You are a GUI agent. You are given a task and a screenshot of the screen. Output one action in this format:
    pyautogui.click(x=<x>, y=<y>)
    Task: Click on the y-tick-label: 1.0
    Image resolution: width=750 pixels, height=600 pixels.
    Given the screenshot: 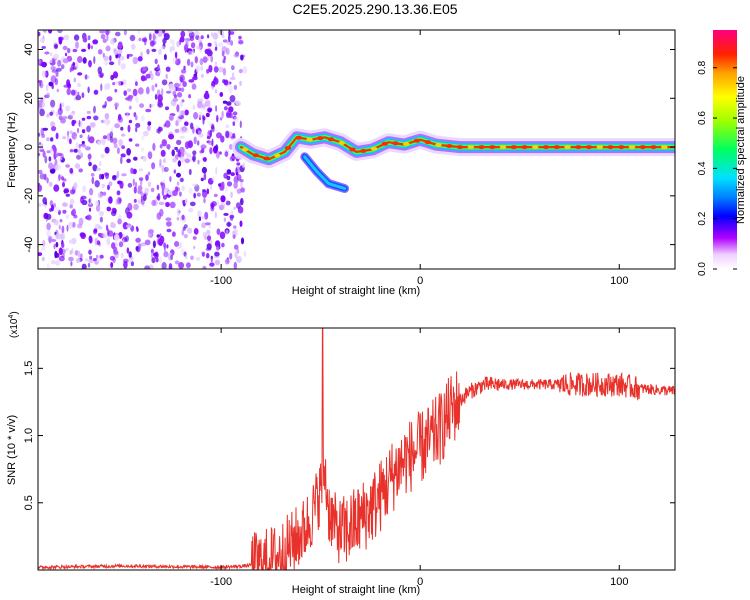 What is the action you would take?
    pyautogui.click(x=29, y=435)
    